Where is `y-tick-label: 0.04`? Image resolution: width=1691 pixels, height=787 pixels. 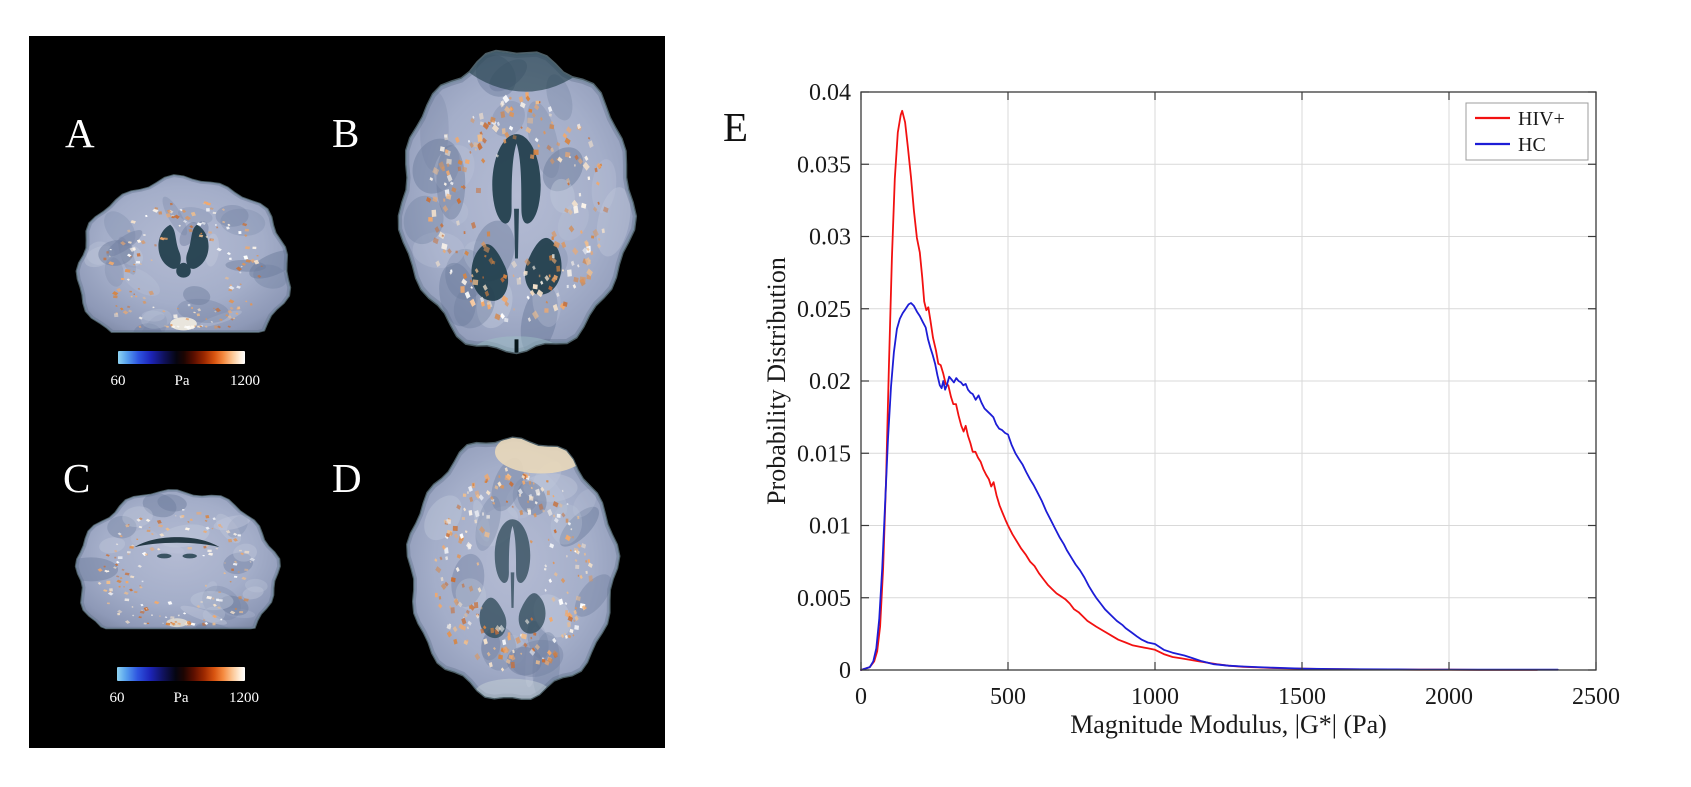 y-tick-label: 0.04 is located at coordinates (830, 93).